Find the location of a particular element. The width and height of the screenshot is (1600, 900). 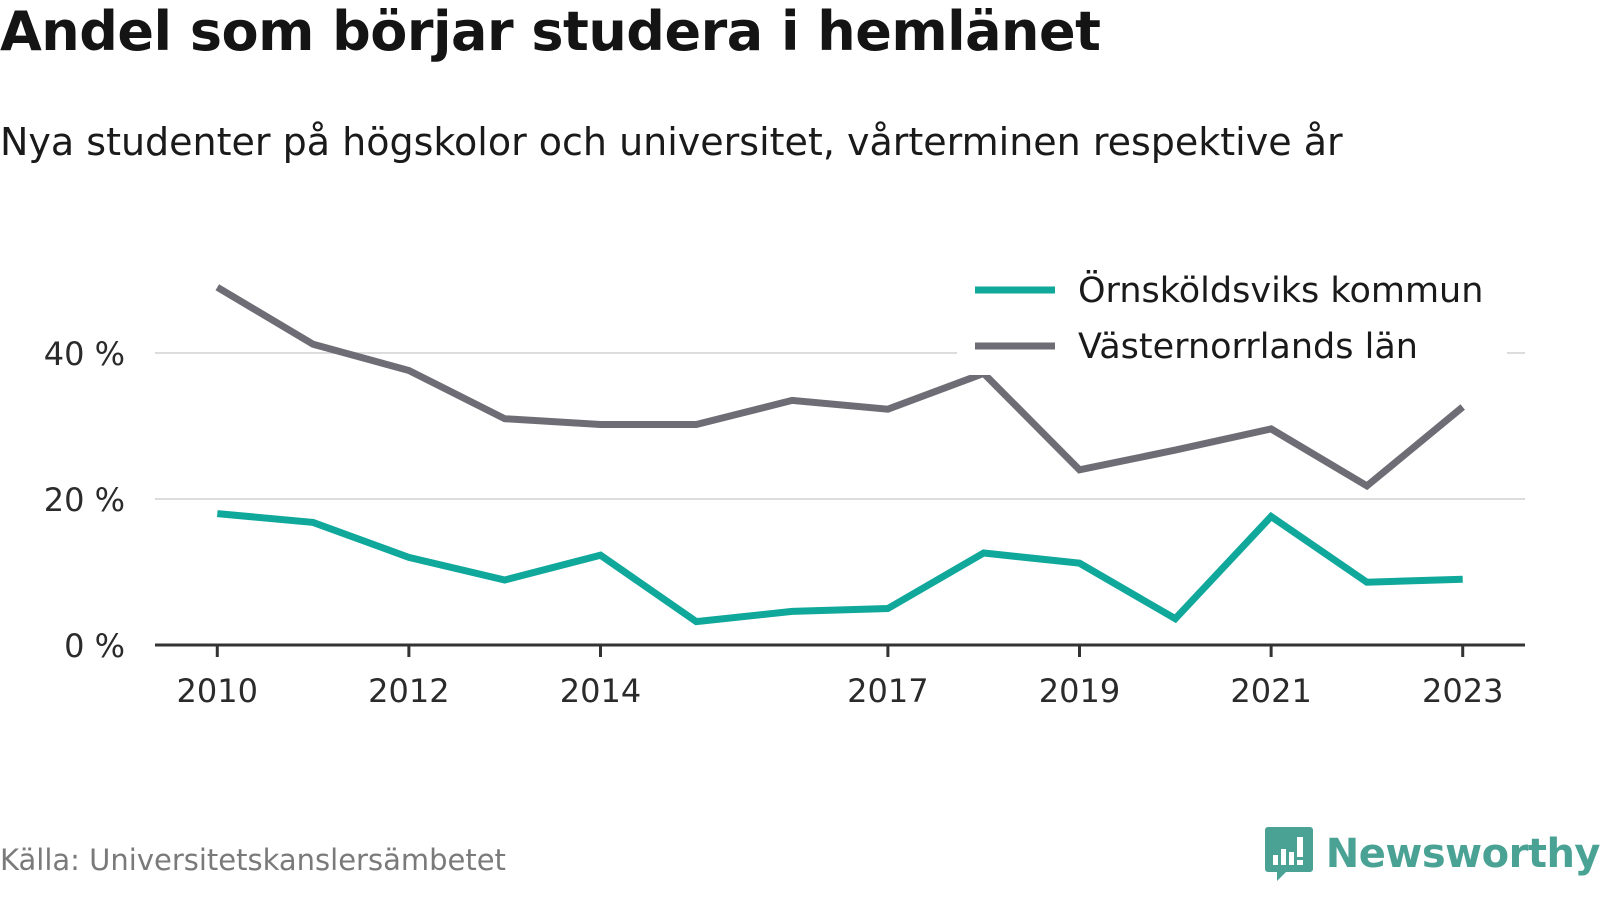

y-tick-label: 40 % is located at coordinates (84, 354).